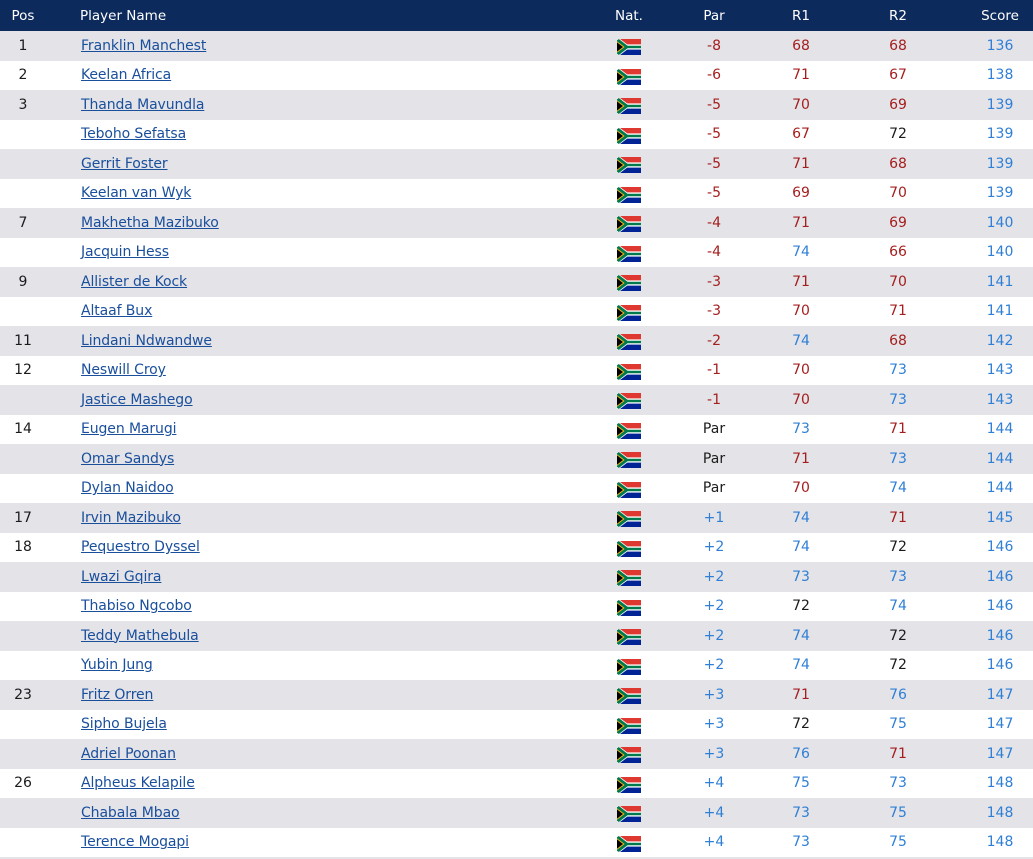 This screenshot has height=859, width=1033. Describe the element at coordinates (1000, 45) in the screenshot. I see `total-score-cell: 136` at that location.